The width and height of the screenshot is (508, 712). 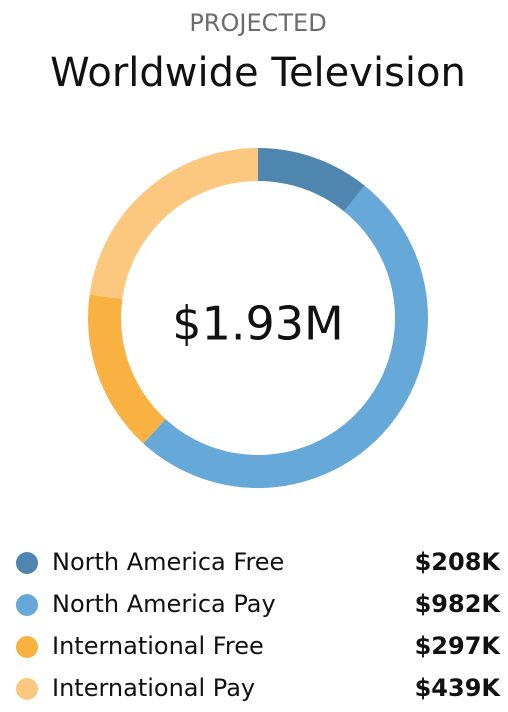 What do you see at coordinates (257, 23) in the screenshot?
I see `chart-subtitle: PROJECTED` at bounding box center [257, 23].